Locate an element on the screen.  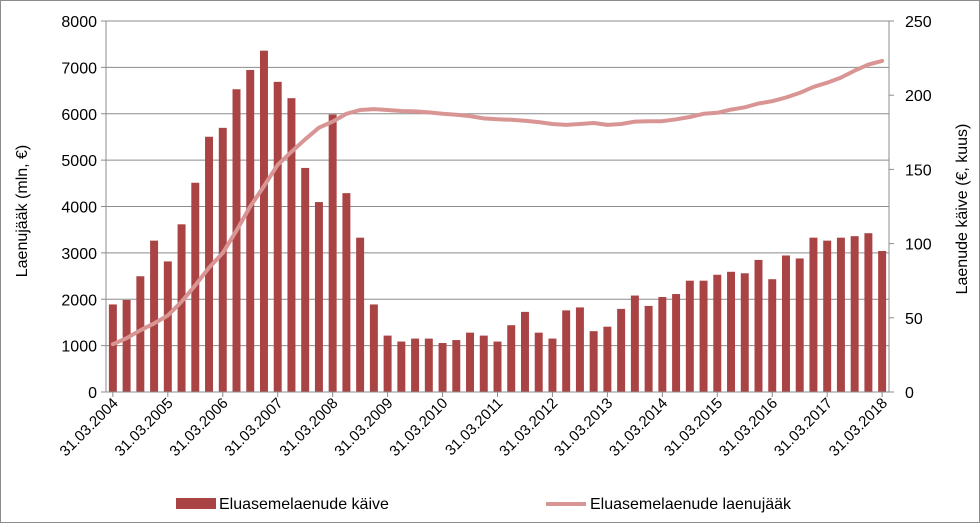
right-tick-label: 100 is located at coordinates (918, 245).